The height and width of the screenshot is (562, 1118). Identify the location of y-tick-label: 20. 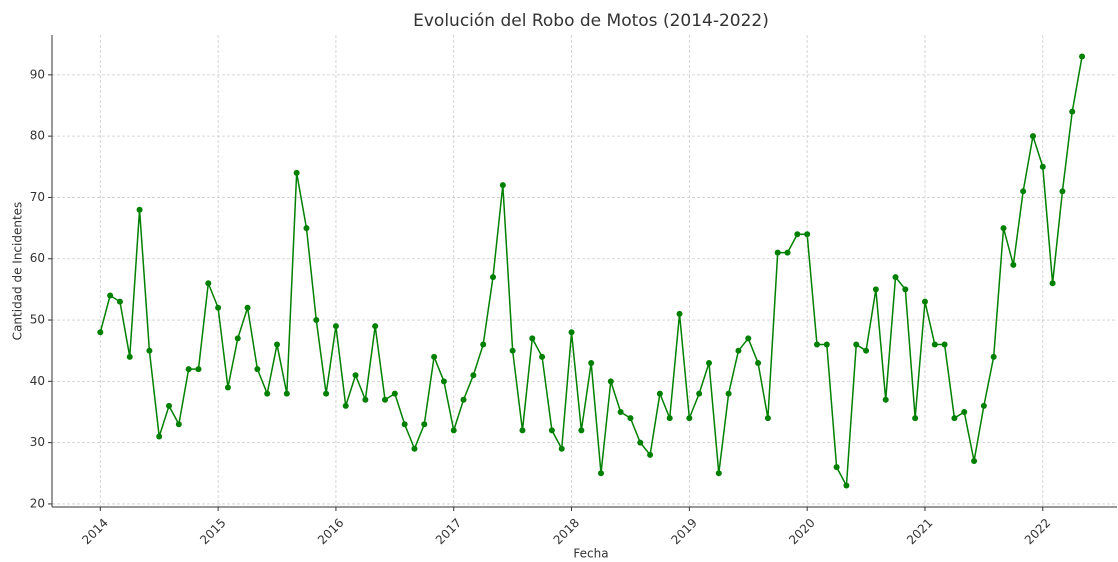
(37, 503).